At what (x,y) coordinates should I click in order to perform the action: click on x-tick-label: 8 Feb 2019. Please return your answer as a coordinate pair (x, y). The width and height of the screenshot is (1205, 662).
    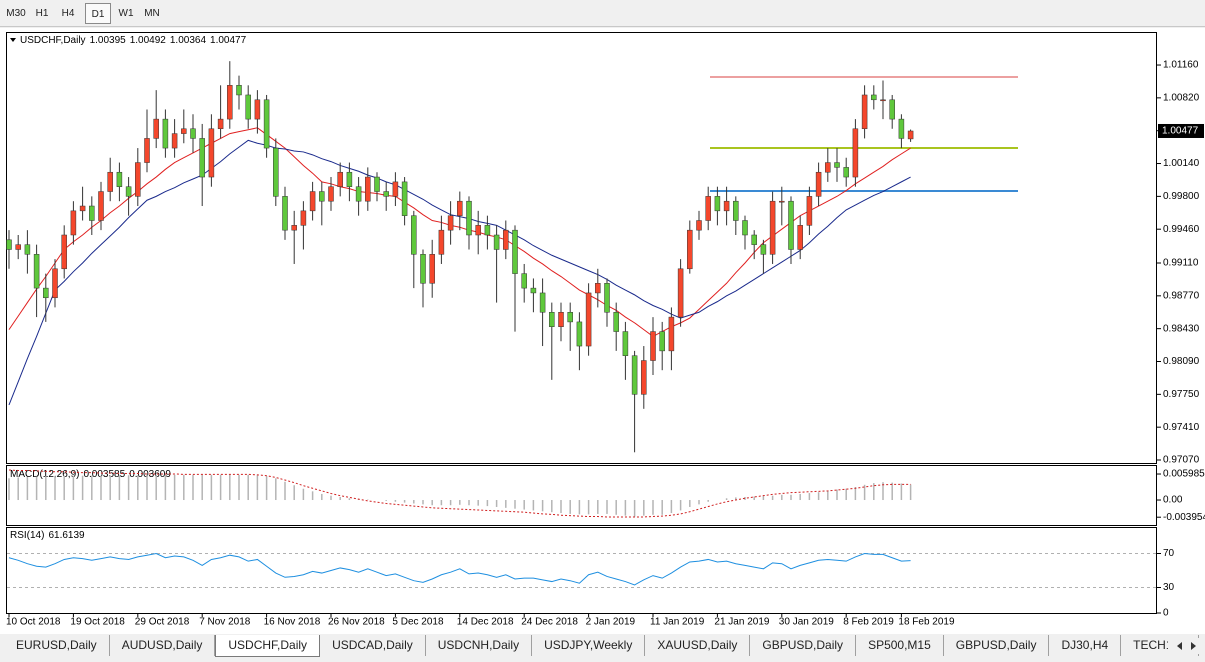
    Looking at the image, I should click on (868, 622).